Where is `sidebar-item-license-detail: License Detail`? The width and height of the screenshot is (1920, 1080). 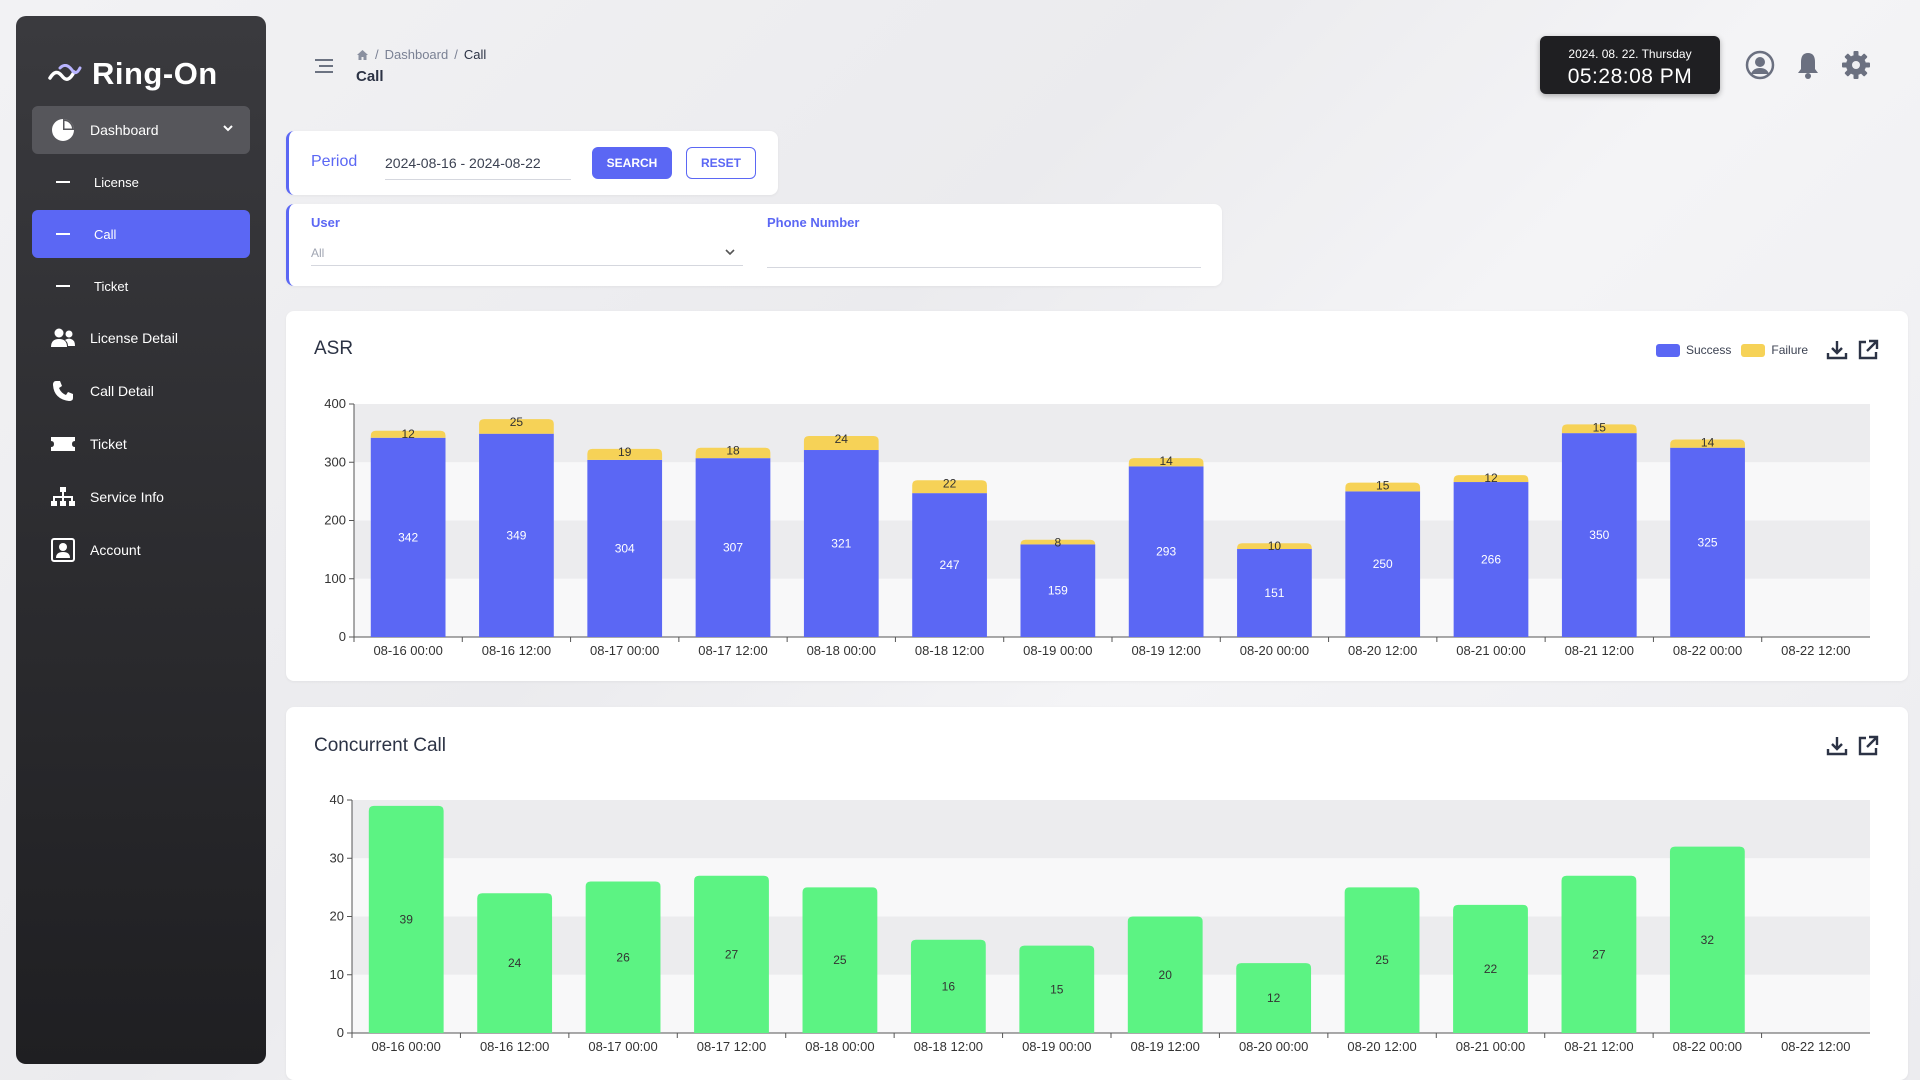
sidebar-item-license-detail: License Detail is located at coordinates (141, 338).